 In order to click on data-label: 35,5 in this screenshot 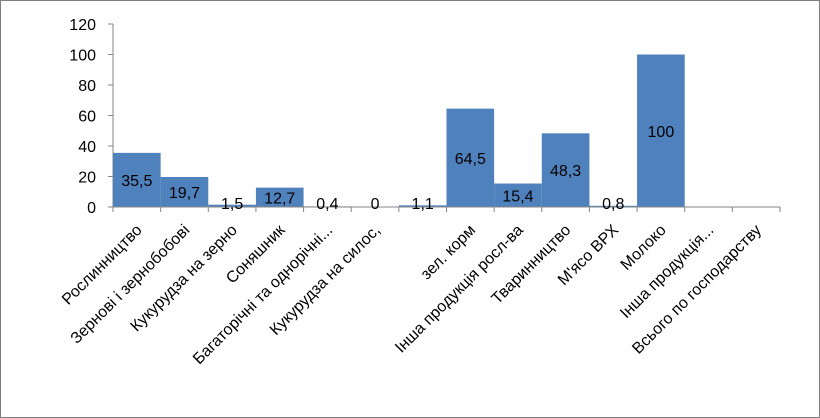, I will do `click(136, 181)`.